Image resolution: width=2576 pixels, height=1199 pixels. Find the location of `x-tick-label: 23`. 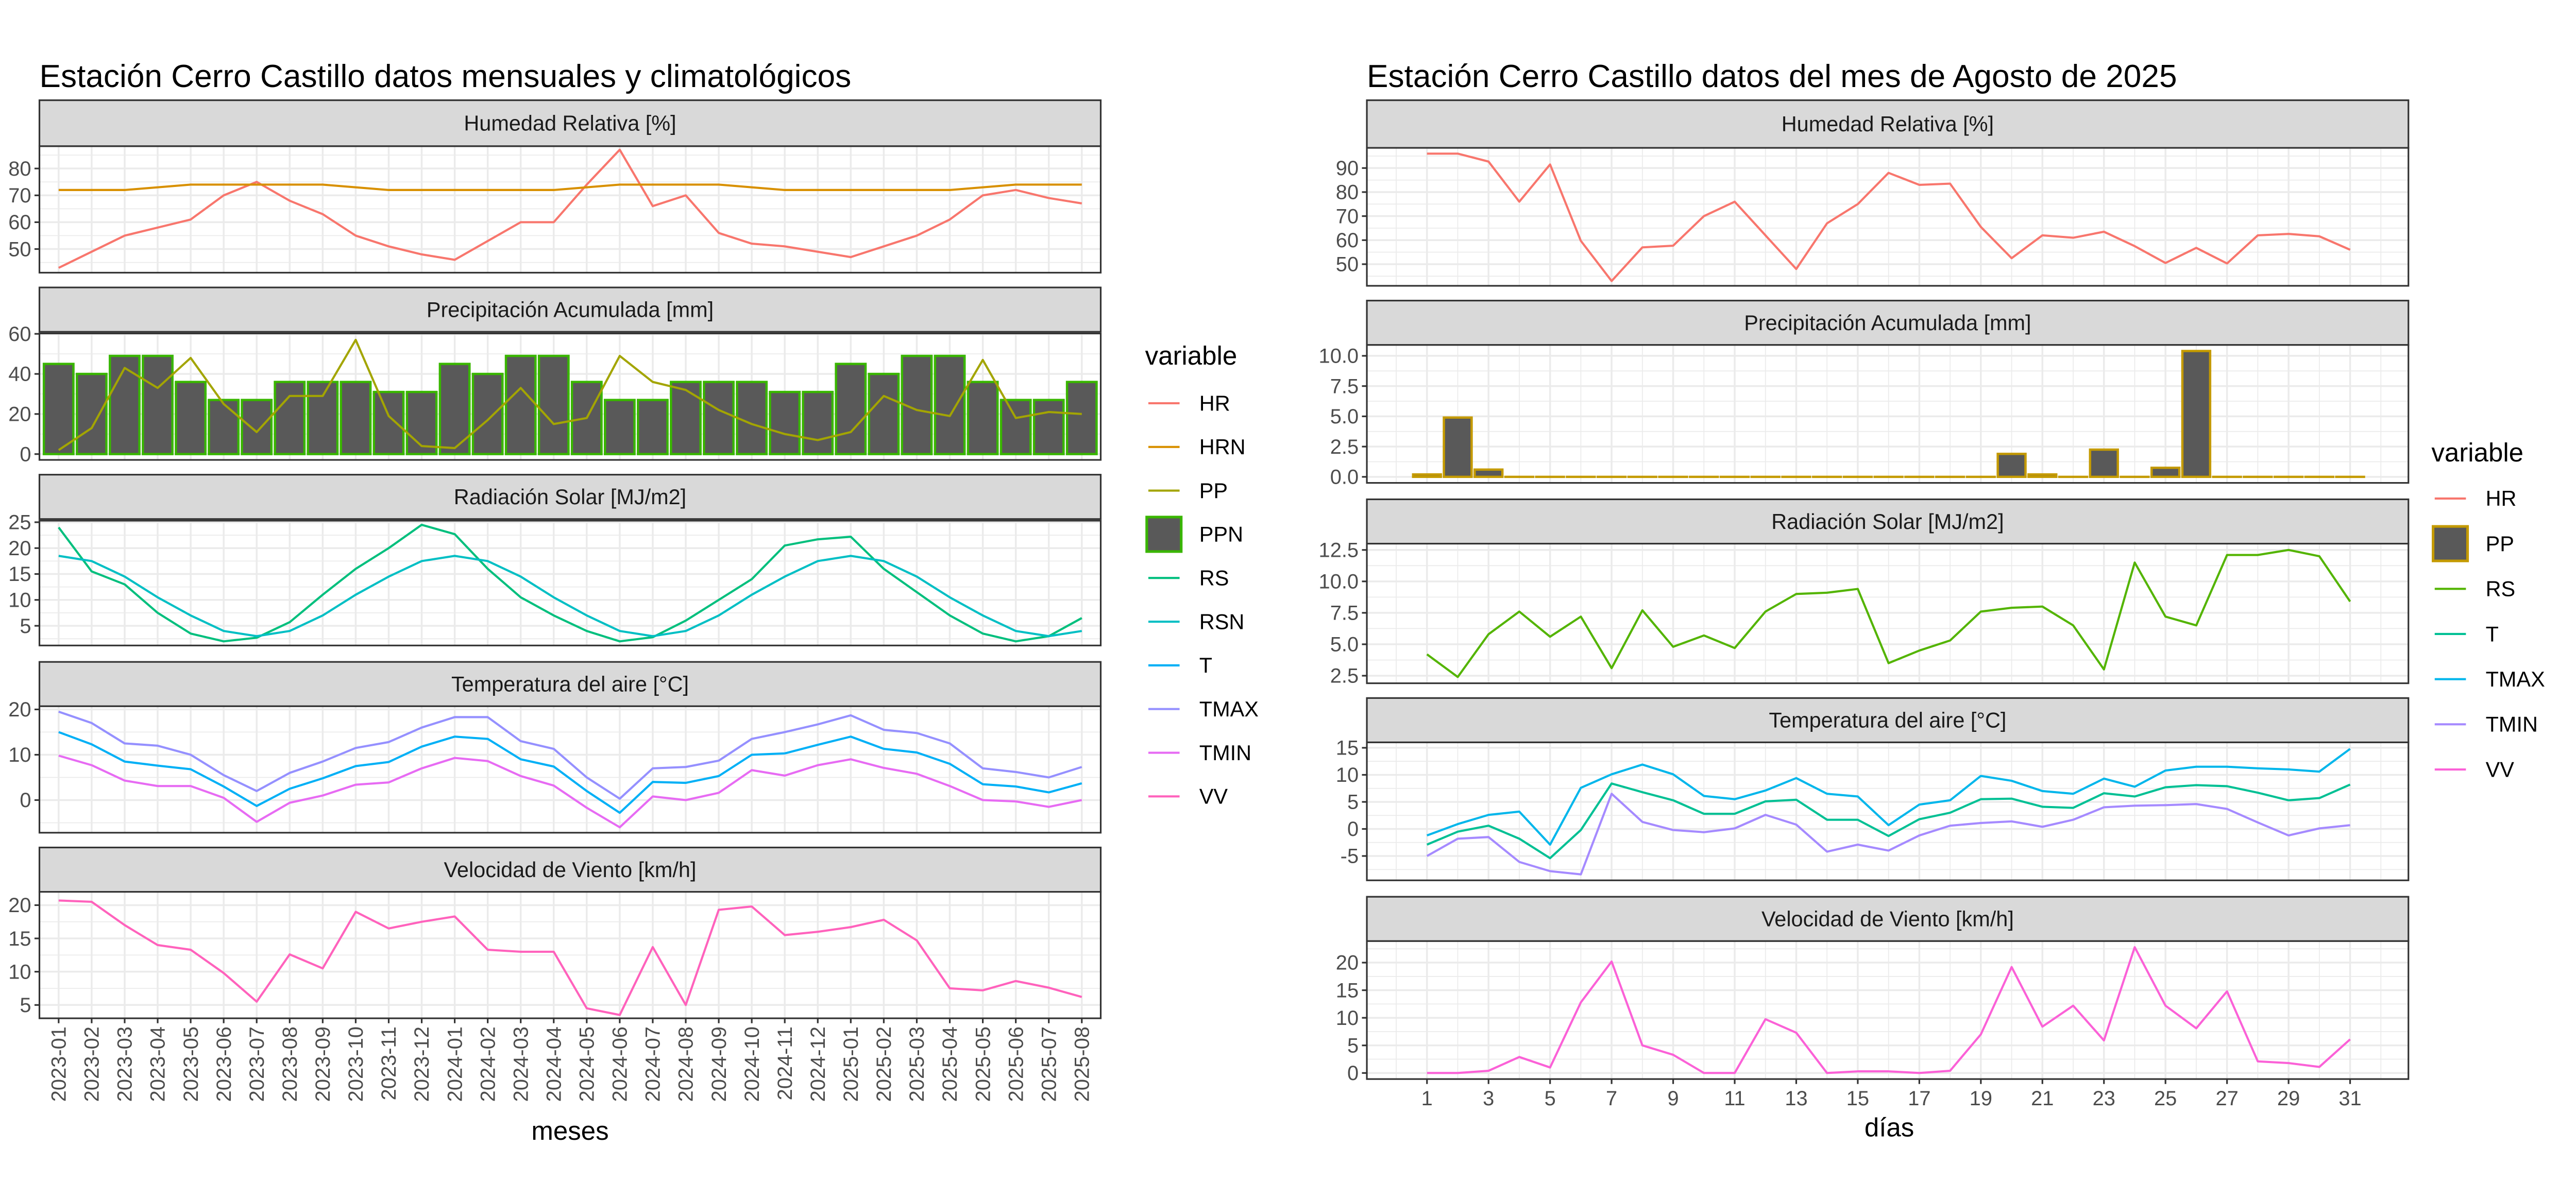

x-tick-label: 23 is located at coordinates (2104, 1098).